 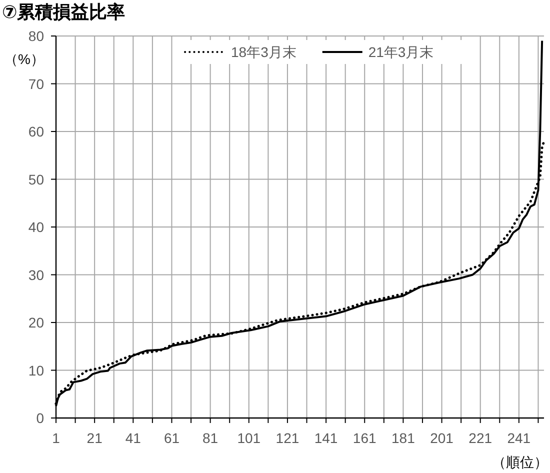 I want to click on x-tick-label: 121, so click(x=288, y=438).